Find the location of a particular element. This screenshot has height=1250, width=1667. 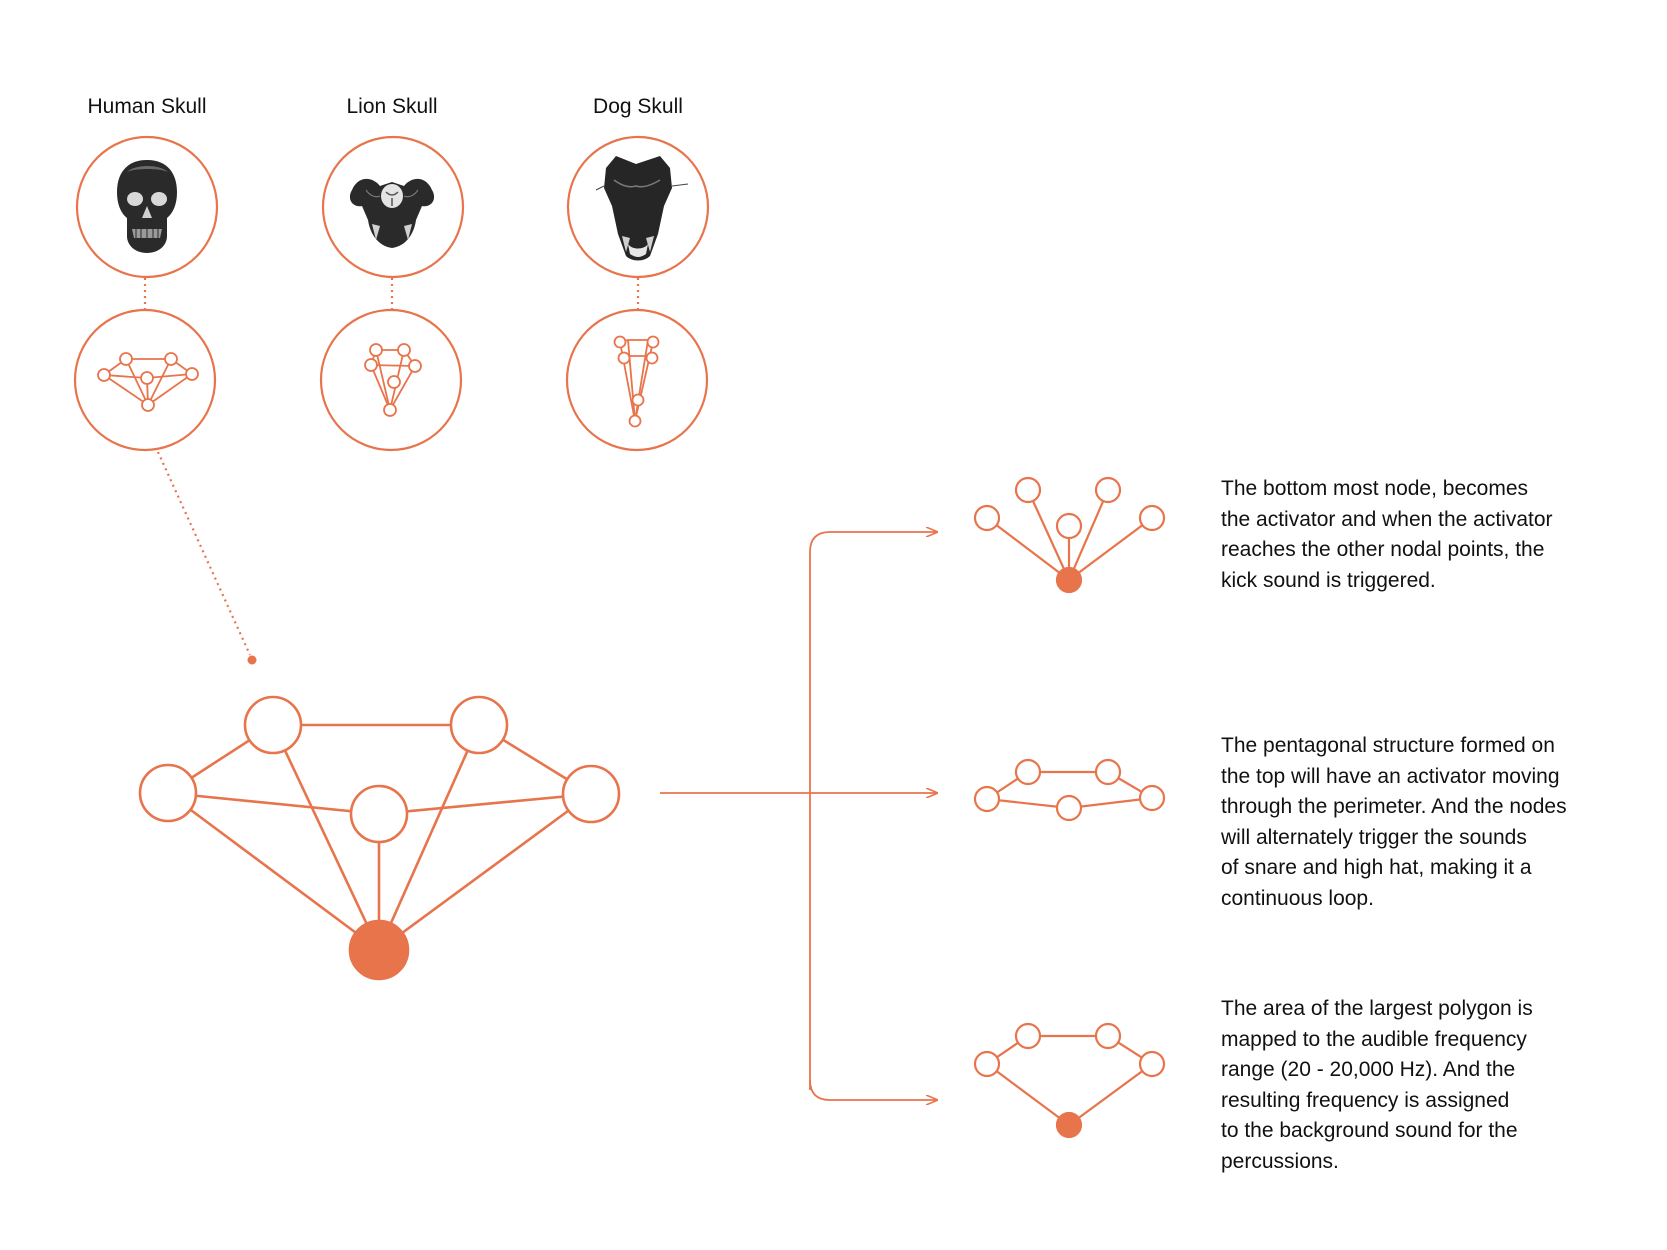

snare-description-line: through the perimeter. And the nodes is located at coordinates (1394, 806).